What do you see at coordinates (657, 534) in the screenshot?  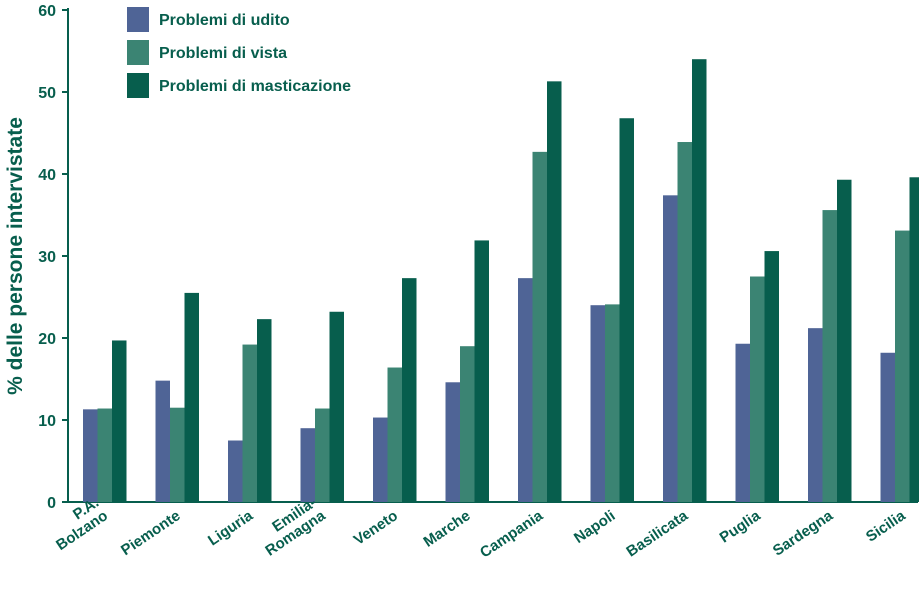 I see `x-tick-label: Basilicata` at bounding box center [657, 534].